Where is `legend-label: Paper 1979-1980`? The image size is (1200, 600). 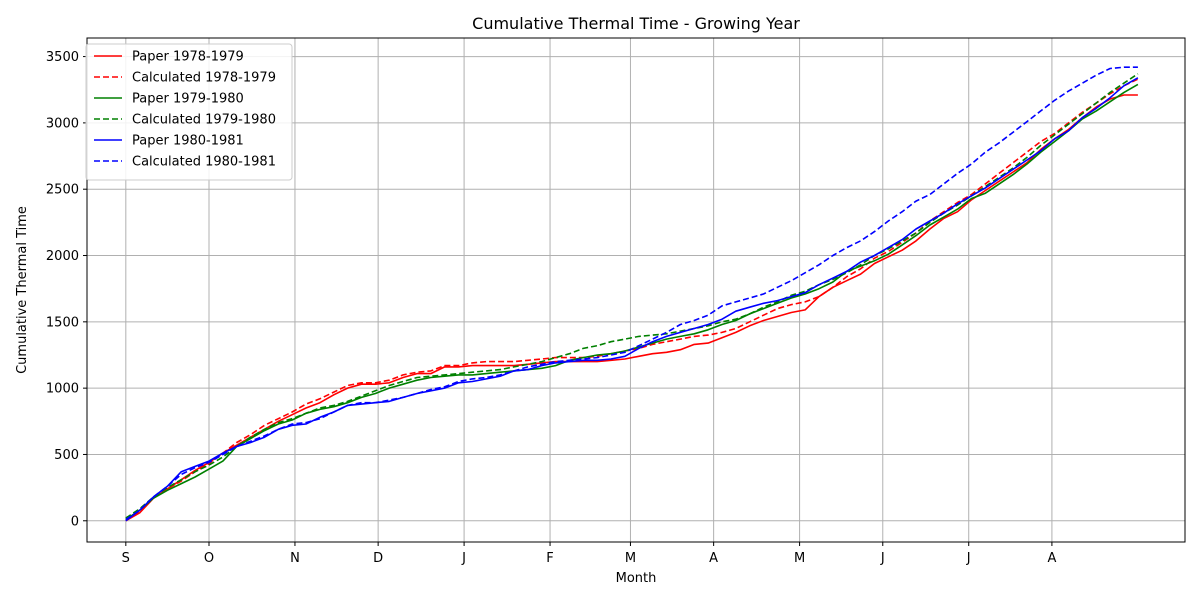
legend-label: Paper 1979-1980 is located at coordinates (188, 99).